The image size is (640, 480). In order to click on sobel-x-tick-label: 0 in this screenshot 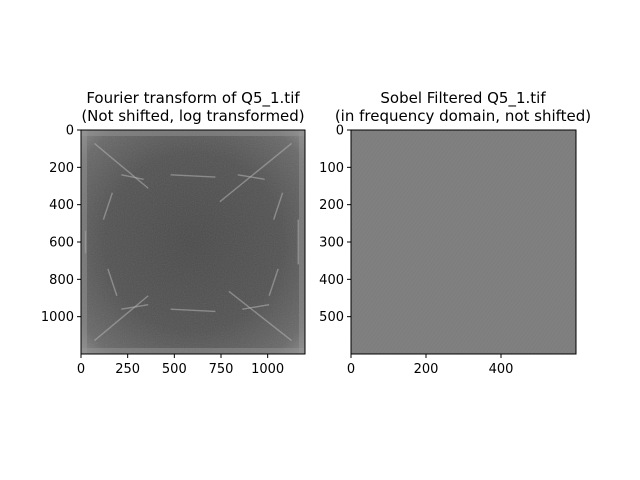, I will do `click(351, 369)`.